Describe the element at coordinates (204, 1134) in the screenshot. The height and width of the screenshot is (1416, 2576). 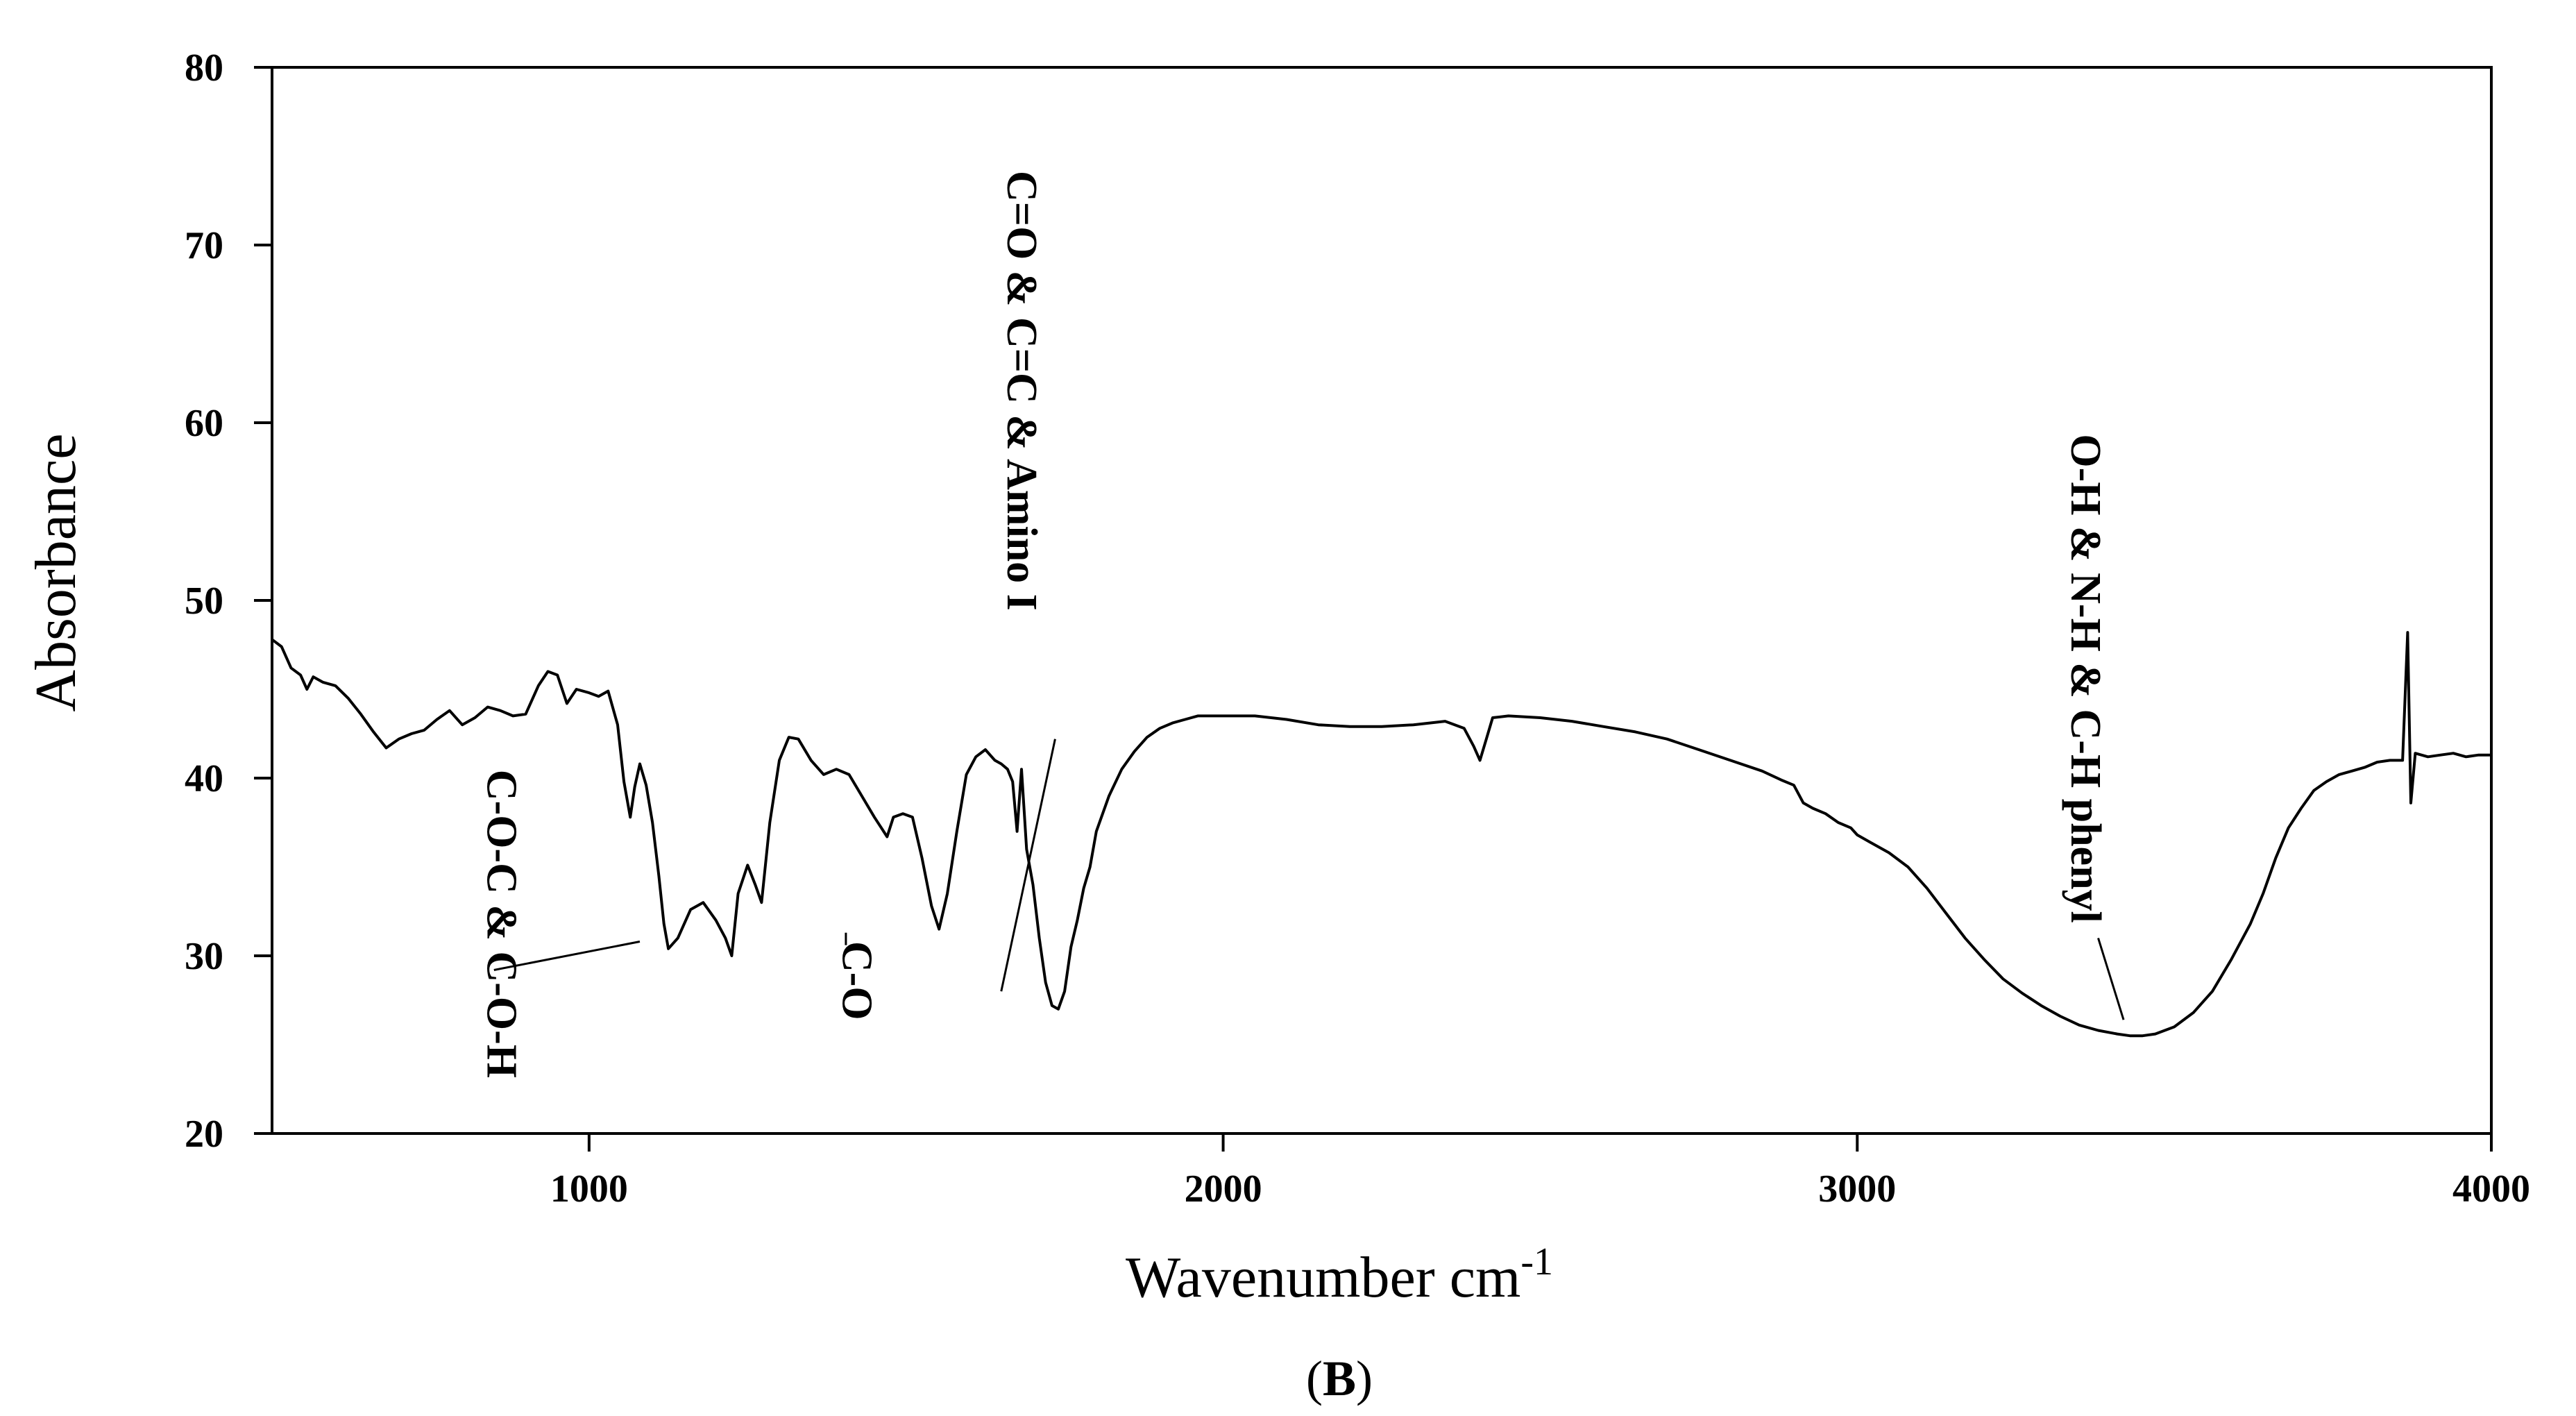
I see `y-tick-label: 20` at that location.